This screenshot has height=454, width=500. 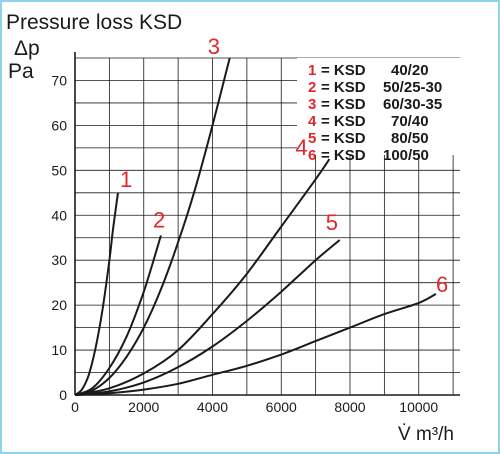 What do you see at coordinates (59, 305) in the screenshot?
I see `y-tick-label: 20` at bounding box center [59, 305].